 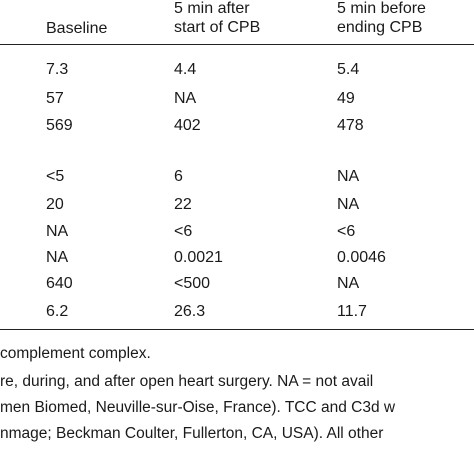 What do you see at coordinates (59, 283) in the screenshot?
I see `cell-baseline: 640` at bounding box center [59, 283].